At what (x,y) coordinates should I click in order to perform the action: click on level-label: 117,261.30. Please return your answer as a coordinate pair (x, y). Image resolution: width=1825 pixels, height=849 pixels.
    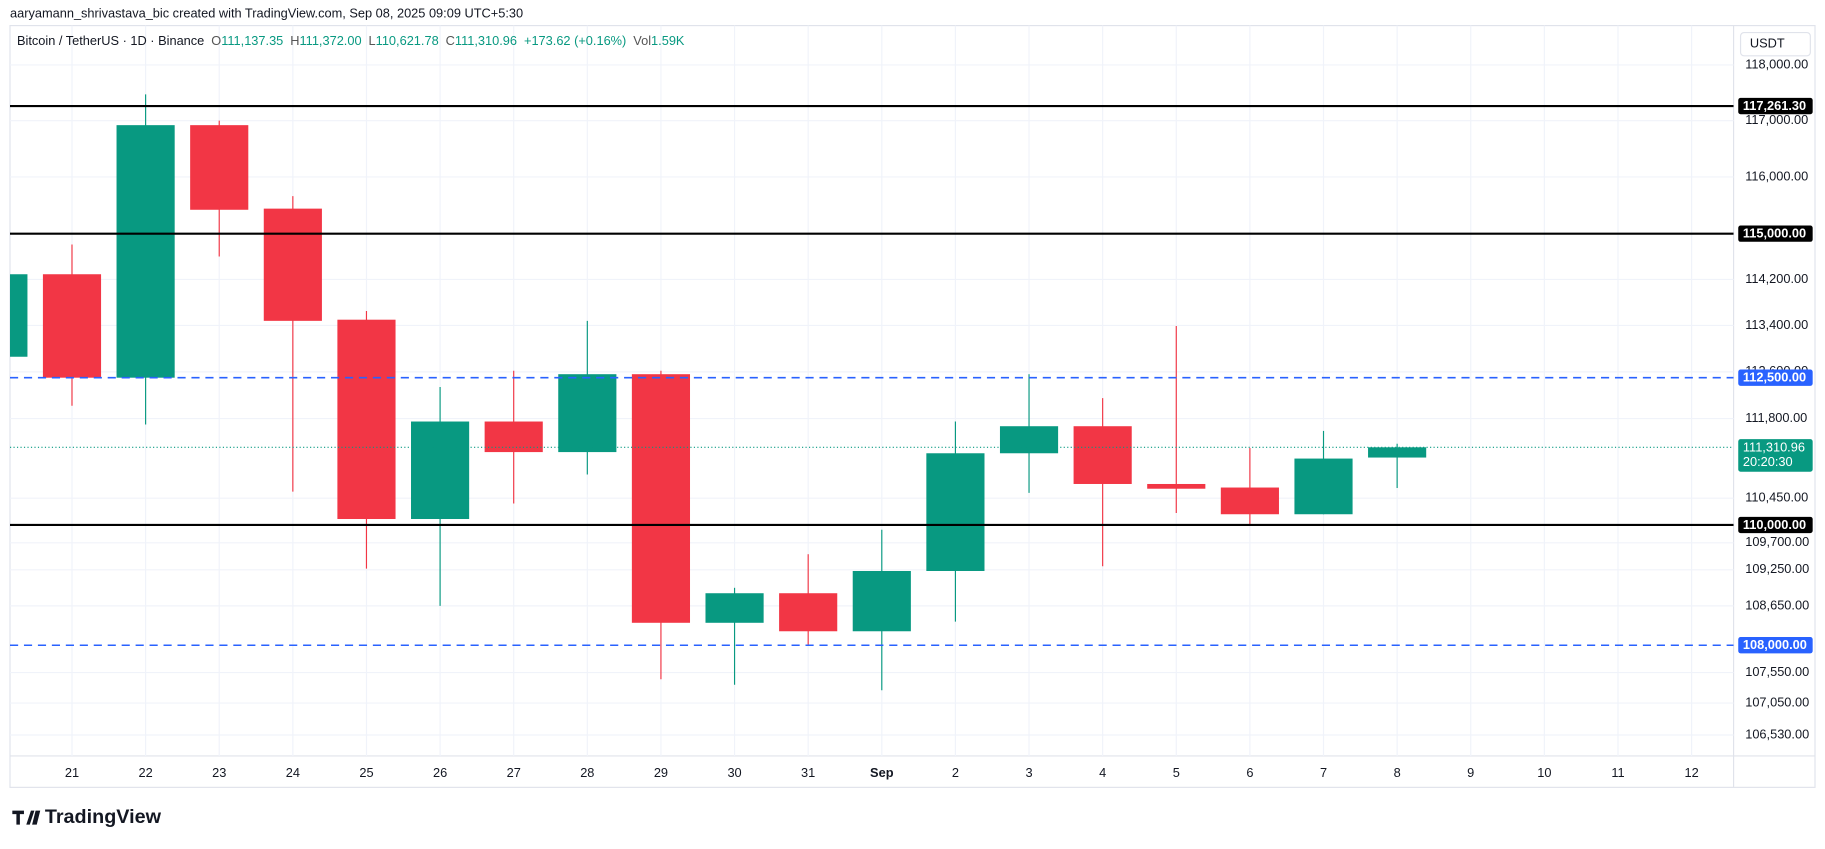
    Looking at the image, I should click on (1774, 105).